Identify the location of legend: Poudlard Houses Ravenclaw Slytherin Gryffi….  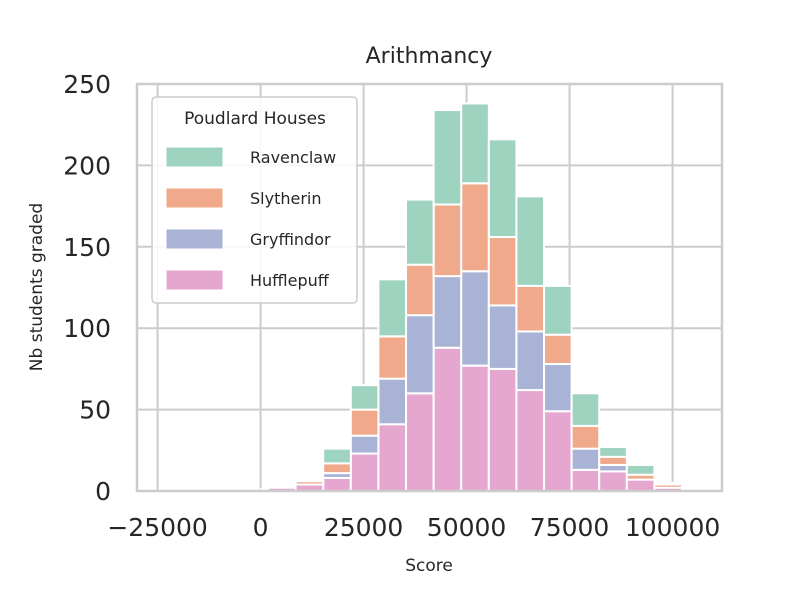
(254, 200).